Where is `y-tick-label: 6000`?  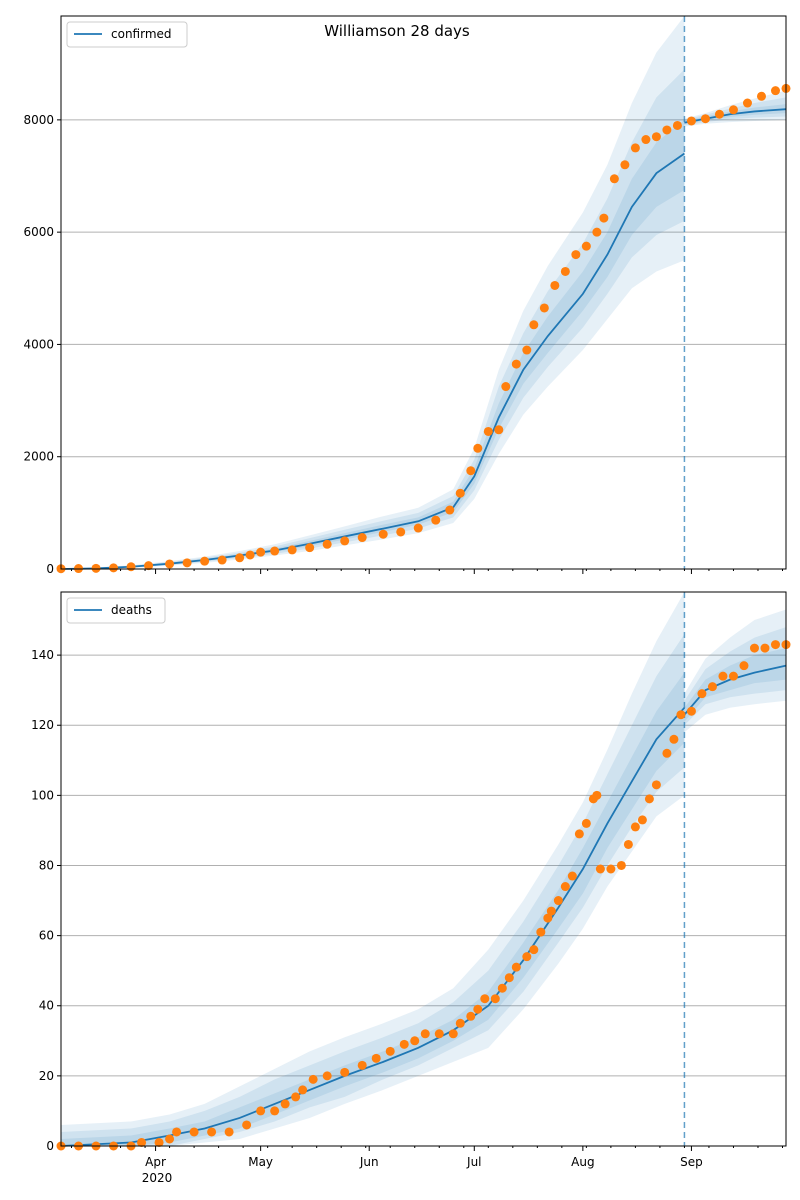 y-tick-label: 6000 is located at coordinates (38, 232).